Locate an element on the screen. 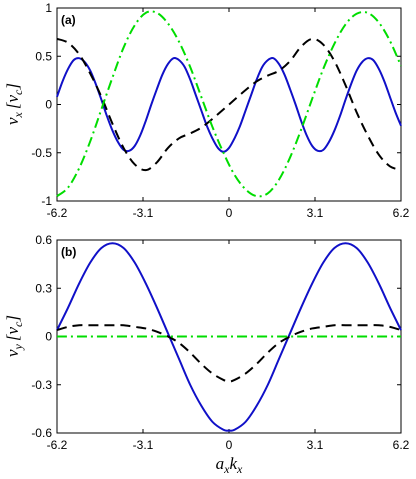 The height and width of the screenshot is (479, 416). y-tick-label-a: 1 is located at coordinates (48, 8).